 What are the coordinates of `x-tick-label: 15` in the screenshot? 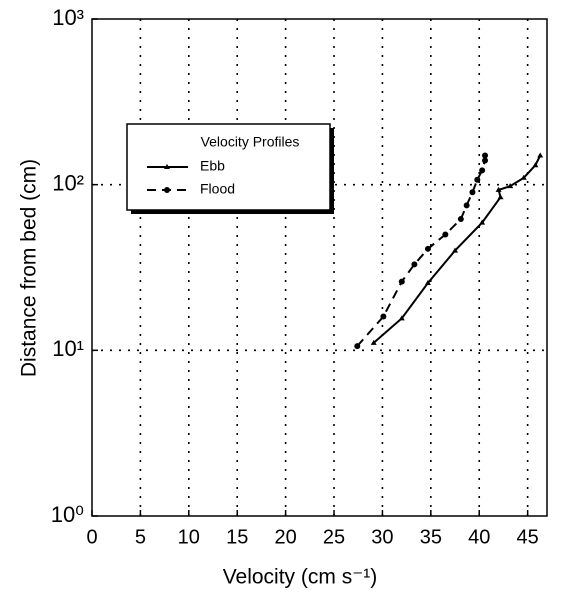 It's located at (237, 537).